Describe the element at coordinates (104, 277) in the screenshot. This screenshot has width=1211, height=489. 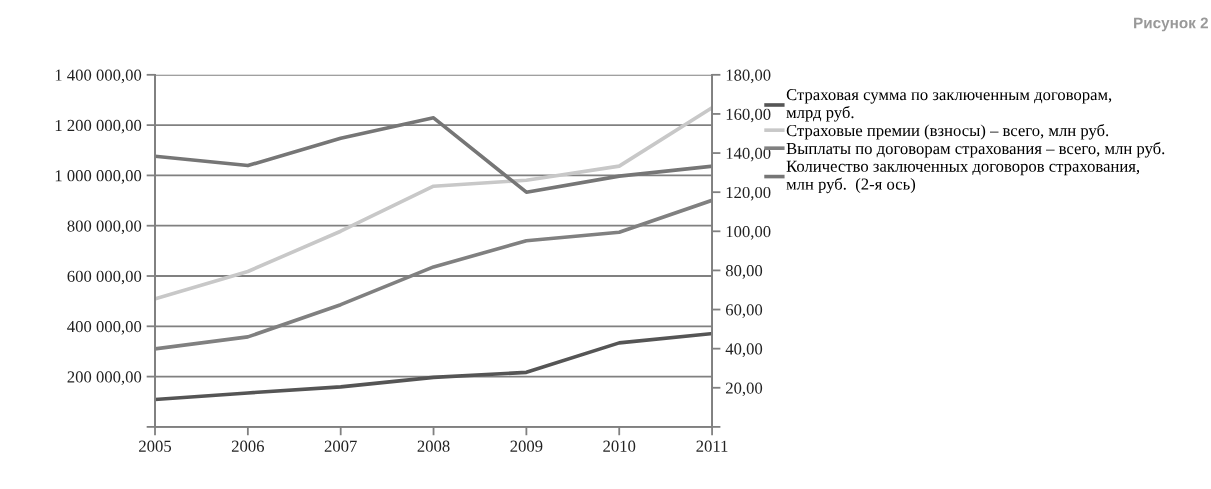
I see `y-tick-label: 600 000,00` at that location.